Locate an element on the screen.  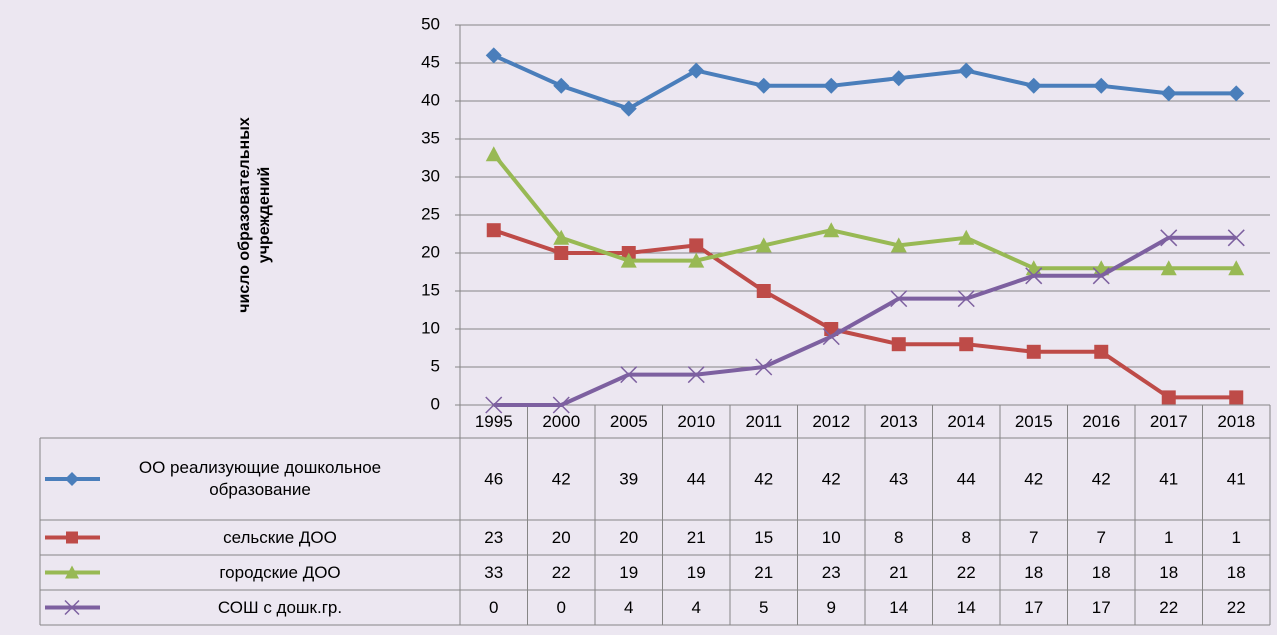
table-value: 43 is located at coordinates (898, 478).